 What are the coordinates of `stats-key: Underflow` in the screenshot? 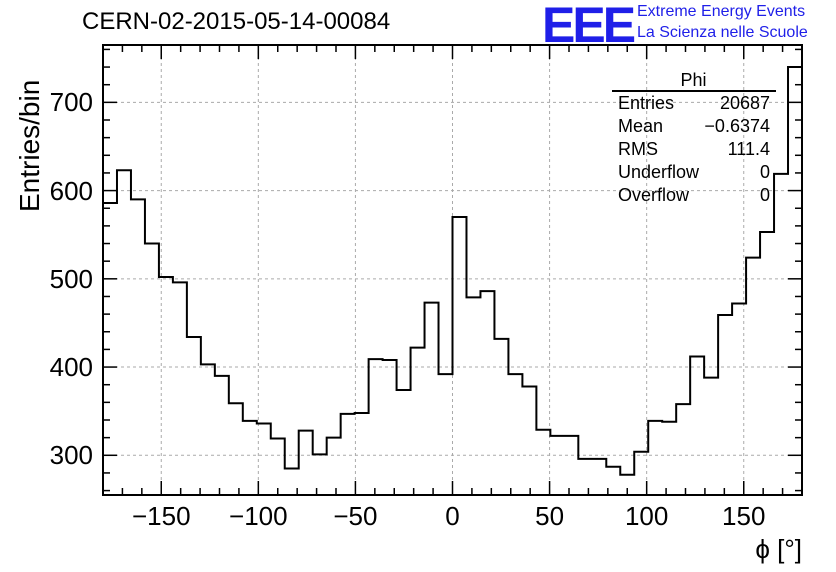 It's located at (659, 172).